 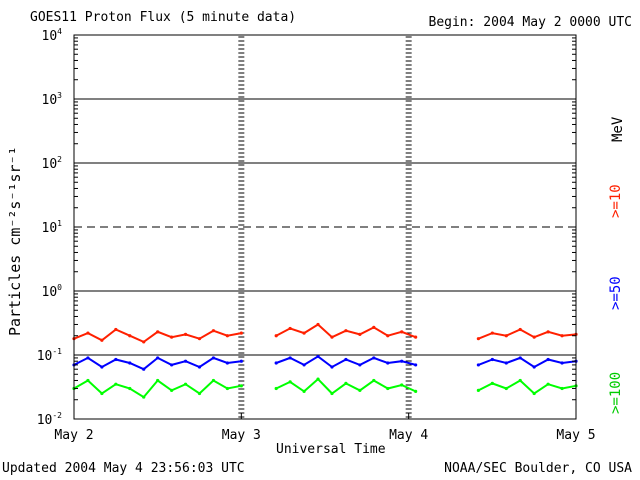 I want to click on y-tick-label: 10⁰, so click(x=52, y=291).